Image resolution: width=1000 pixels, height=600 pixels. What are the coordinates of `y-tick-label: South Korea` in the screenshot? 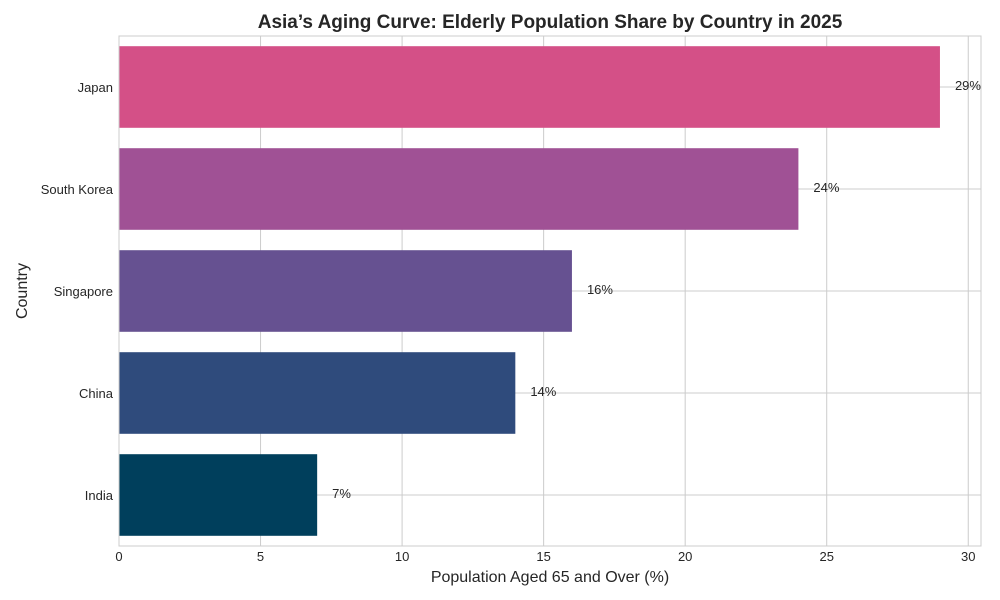 It's located at (77, 189).